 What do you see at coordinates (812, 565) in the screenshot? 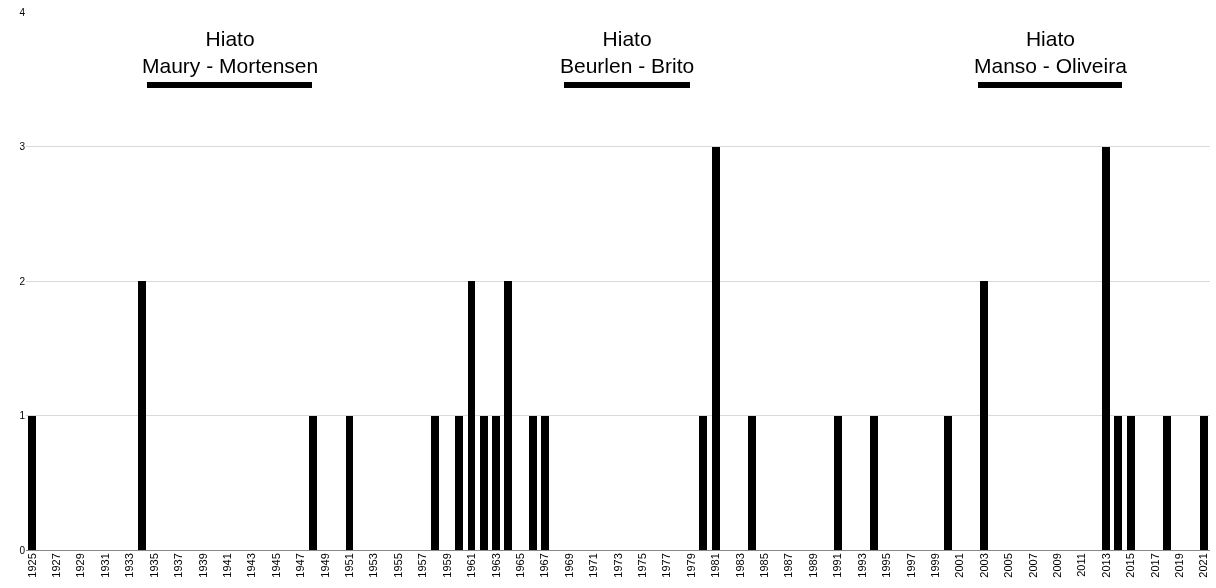
I see `x-tick-label: 1989` at bounding box center [812, 565].